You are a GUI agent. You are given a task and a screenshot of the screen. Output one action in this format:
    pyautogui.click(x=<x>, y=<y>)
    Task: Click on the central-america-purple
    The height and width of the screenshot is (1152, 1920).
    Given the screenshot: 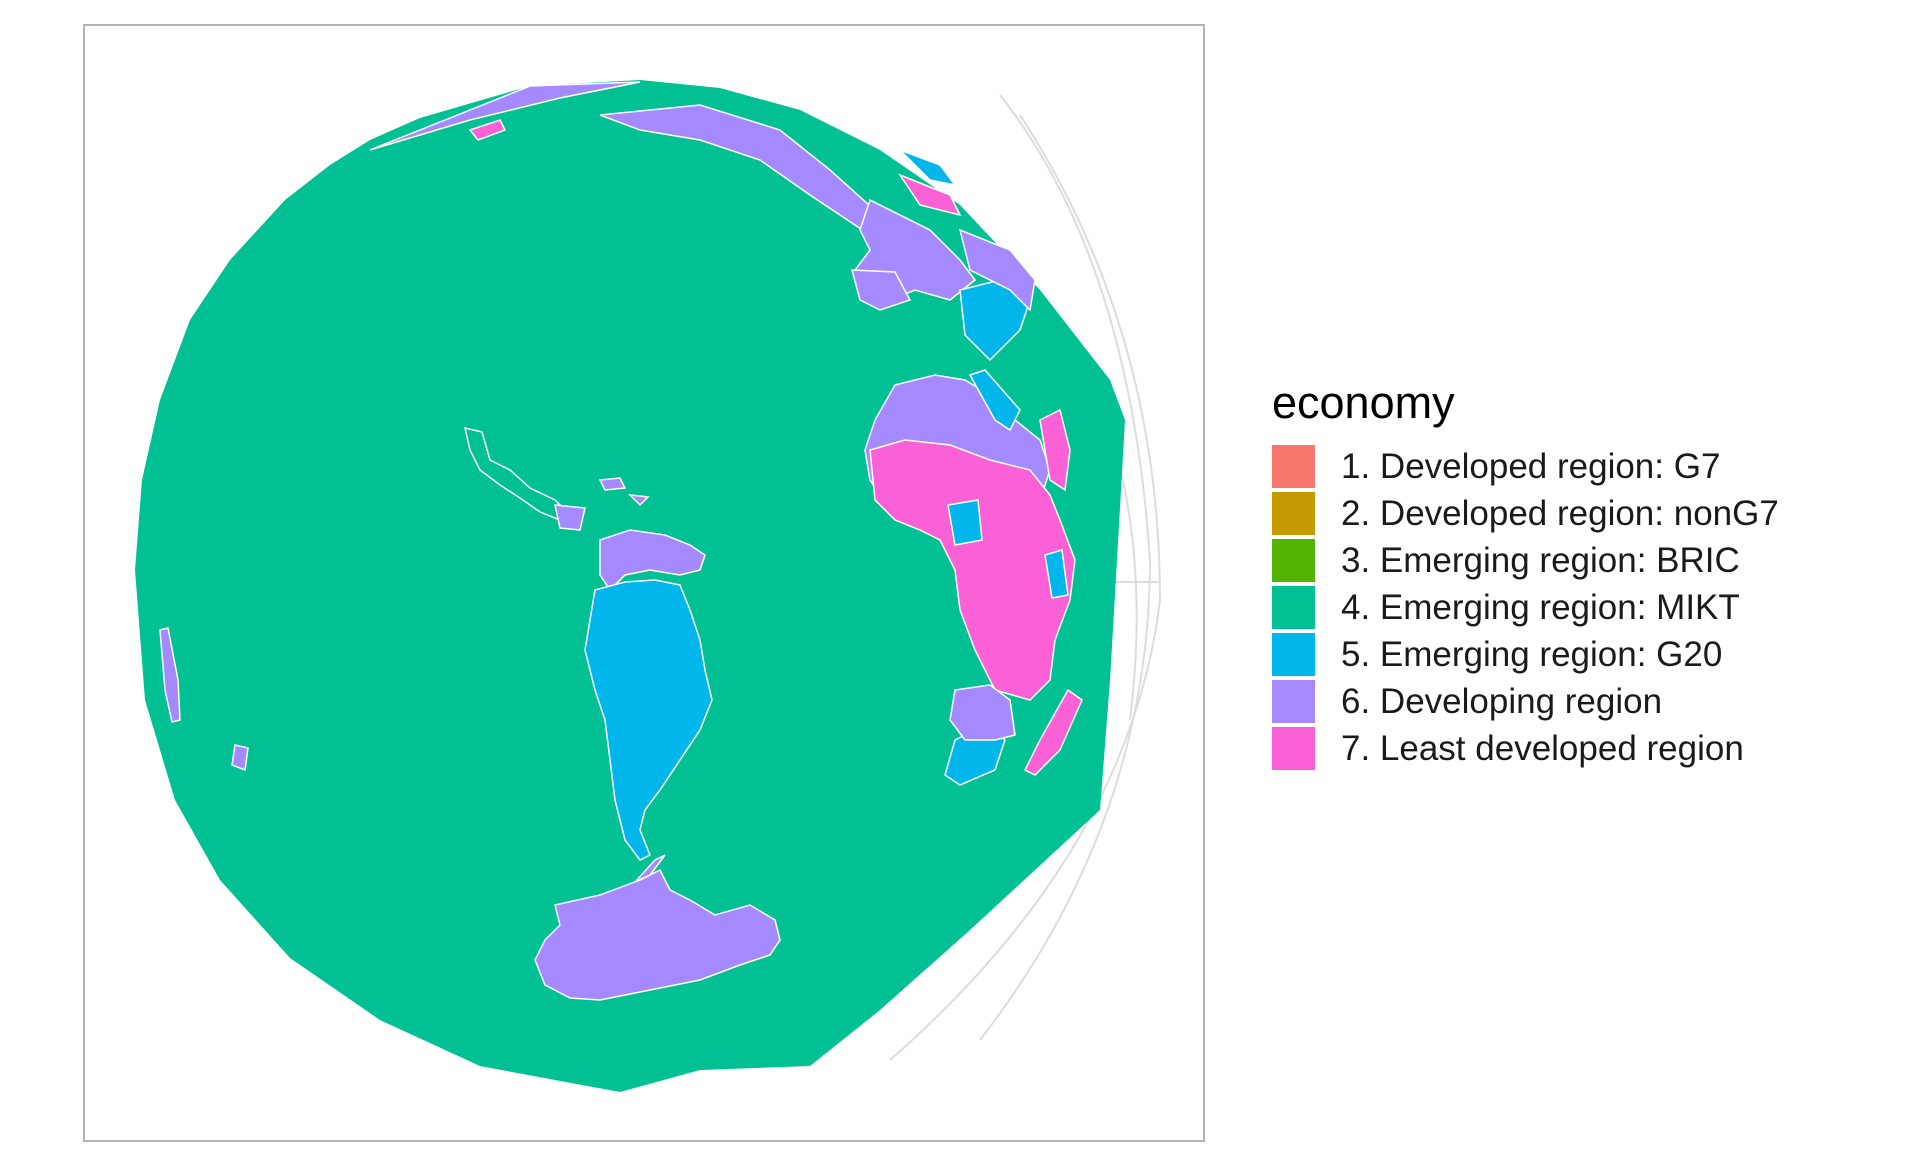 What is the action you would take?
    pyautogui.click(x=570, y=517)
    